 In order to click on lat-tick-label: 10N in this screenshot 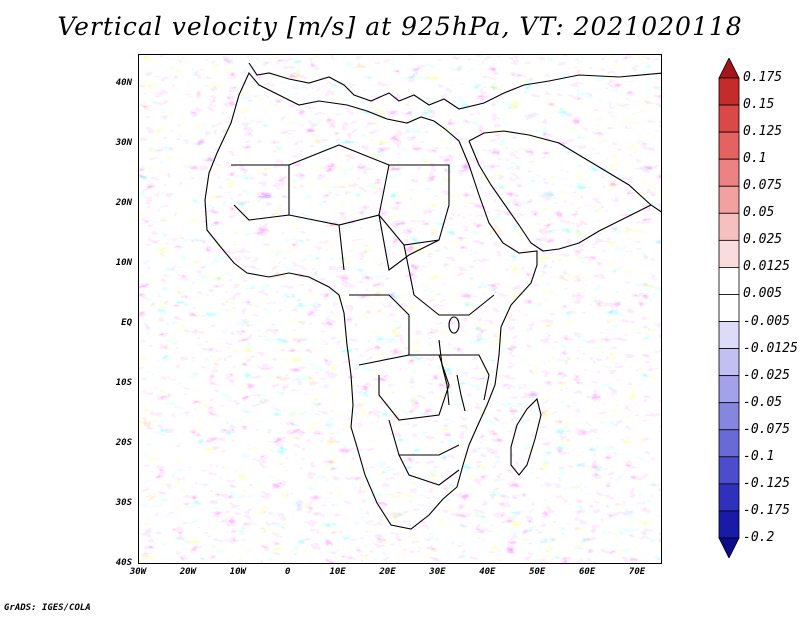, I will do `click(123, 263)`.